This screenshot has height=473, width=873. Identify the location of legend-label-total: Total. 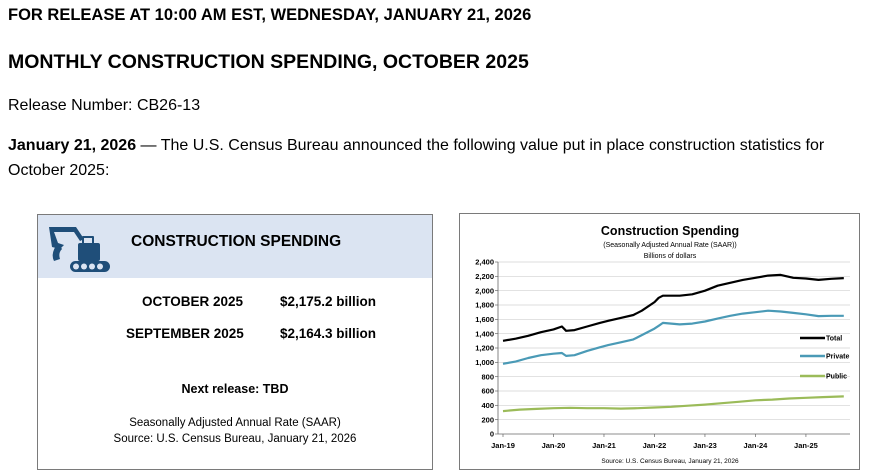
(834, 339).